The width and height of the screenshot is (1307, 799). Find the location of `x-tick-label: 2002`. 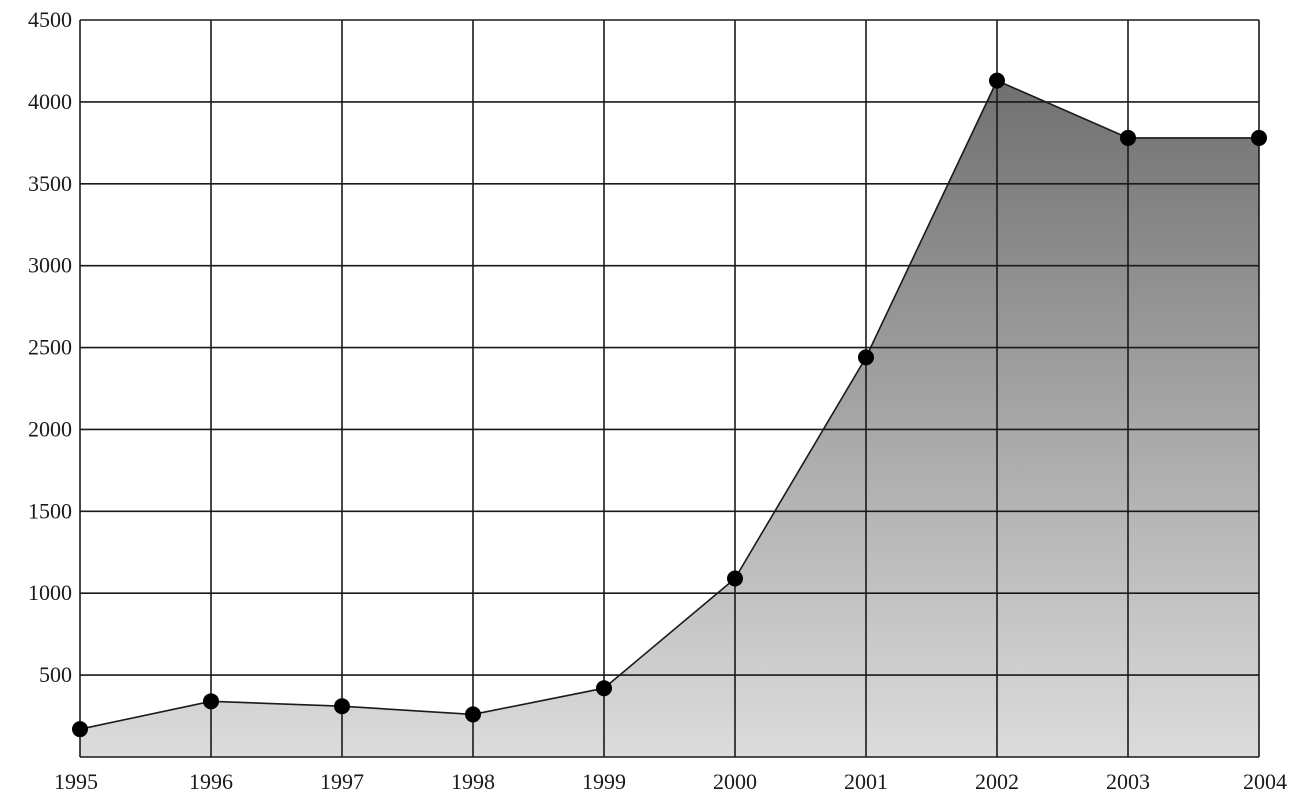

x-tick-label: 2002 is located at coordinates (997, 781).